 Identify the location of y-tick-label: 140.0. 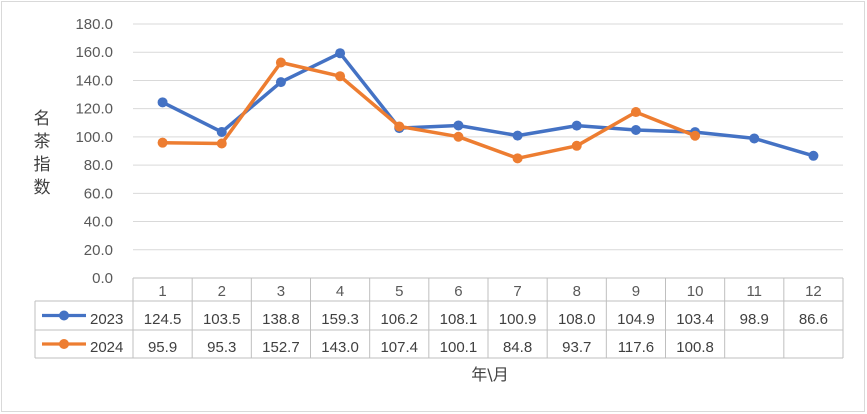
(94, 80).